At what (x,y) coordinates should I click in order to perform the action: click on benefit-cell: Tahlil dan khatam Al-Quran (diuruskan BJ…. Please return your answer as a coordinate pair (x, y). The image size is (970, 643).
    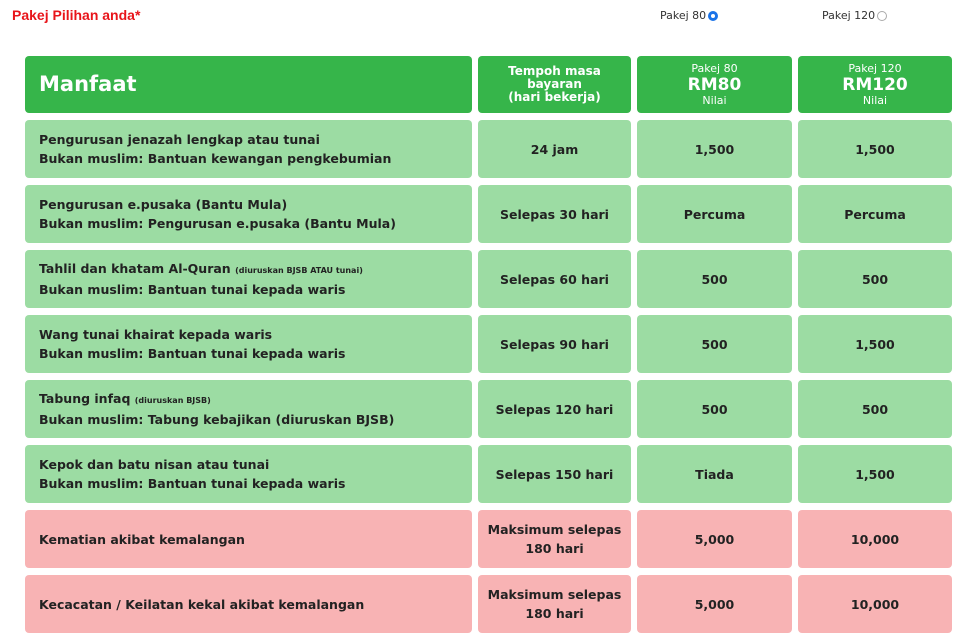
    Looking at the image, I should click on (248, 279).